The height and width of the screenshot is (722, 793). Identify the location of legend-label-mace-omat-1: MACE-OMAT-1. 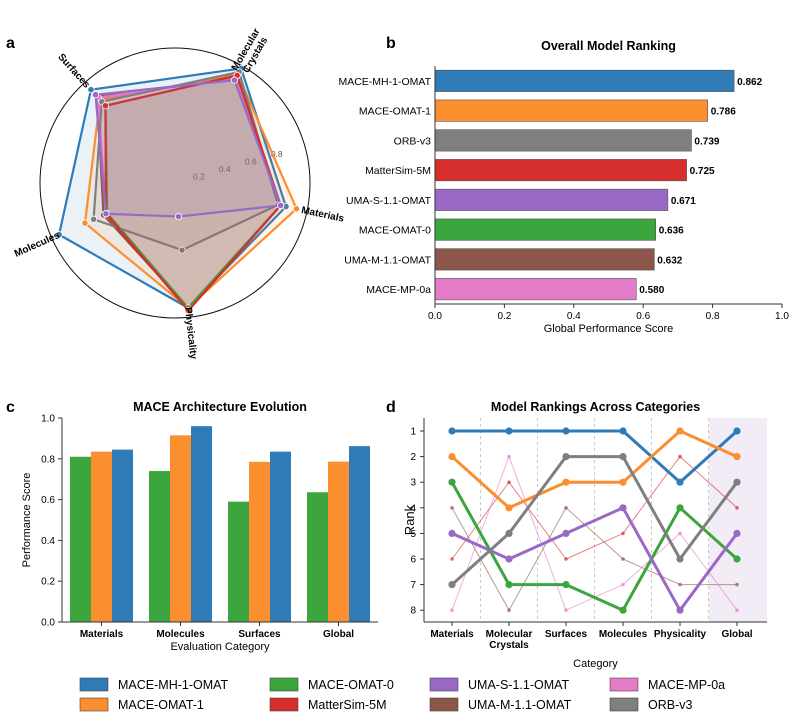
(161, 705).